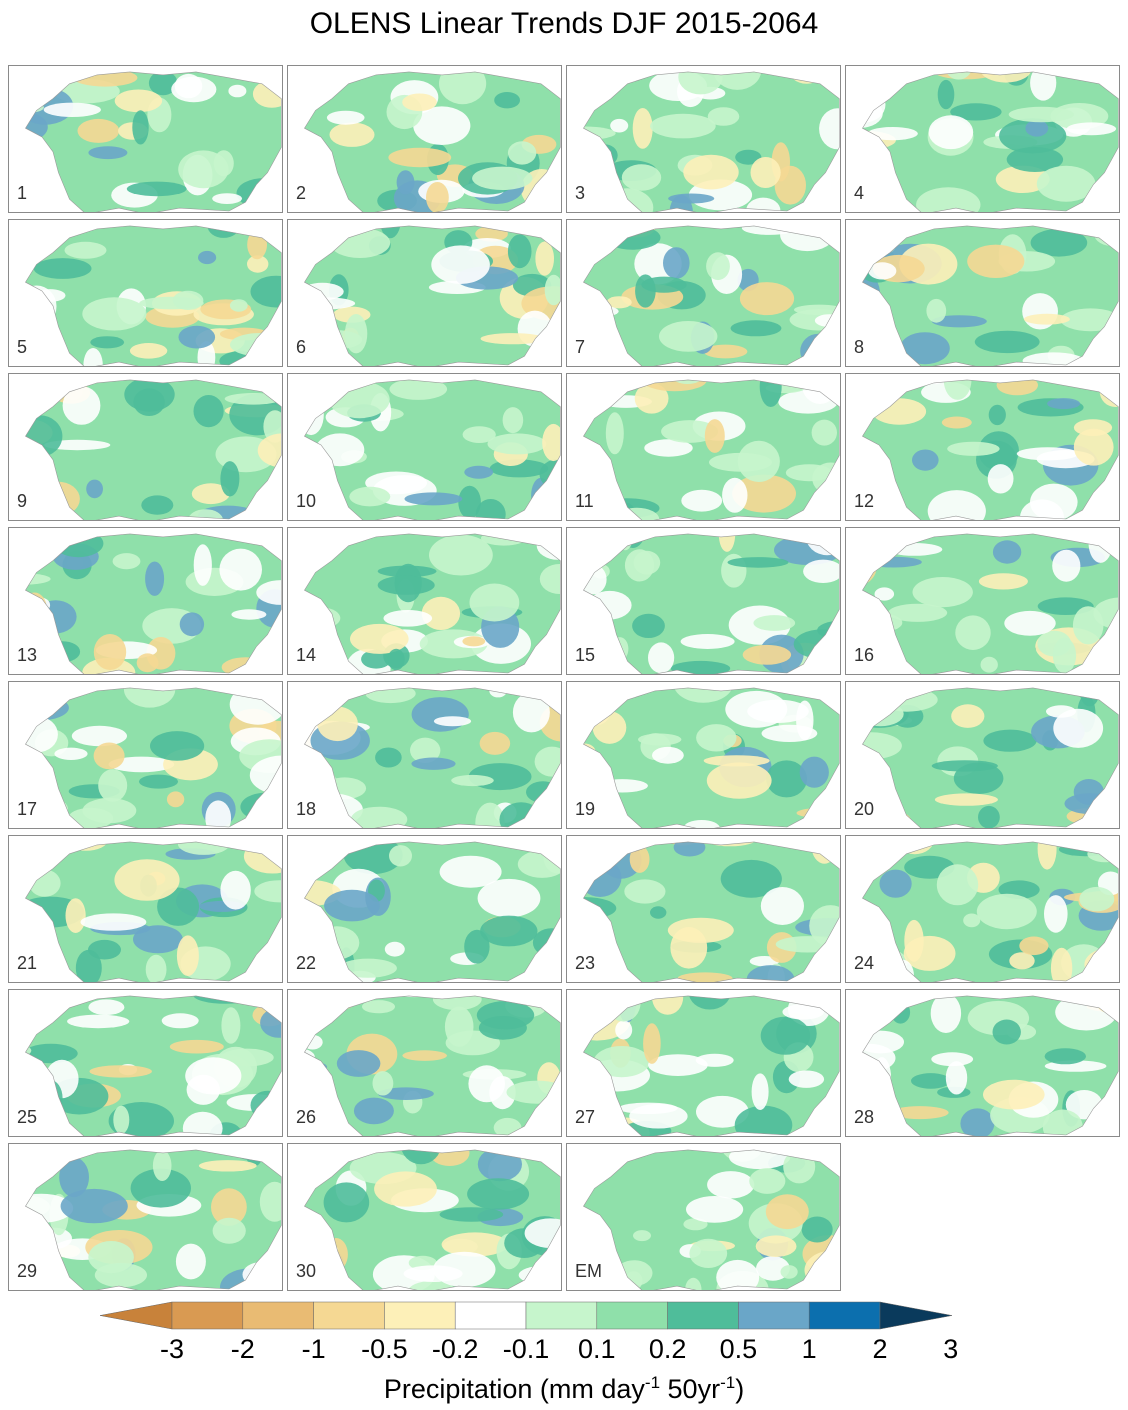 The height and width of the screenshot is (1410, 1128). What do you see at coordinates (145, 909) in the screenshot?
I see `map-panel: 21` at bounding box center [145, 909].